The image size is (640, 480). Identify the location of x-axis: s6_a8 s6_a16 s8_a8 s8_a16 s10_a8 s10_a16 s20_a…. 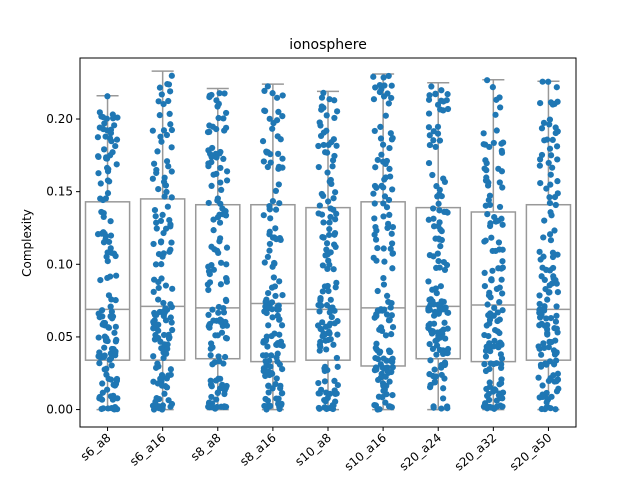
(316, 450).